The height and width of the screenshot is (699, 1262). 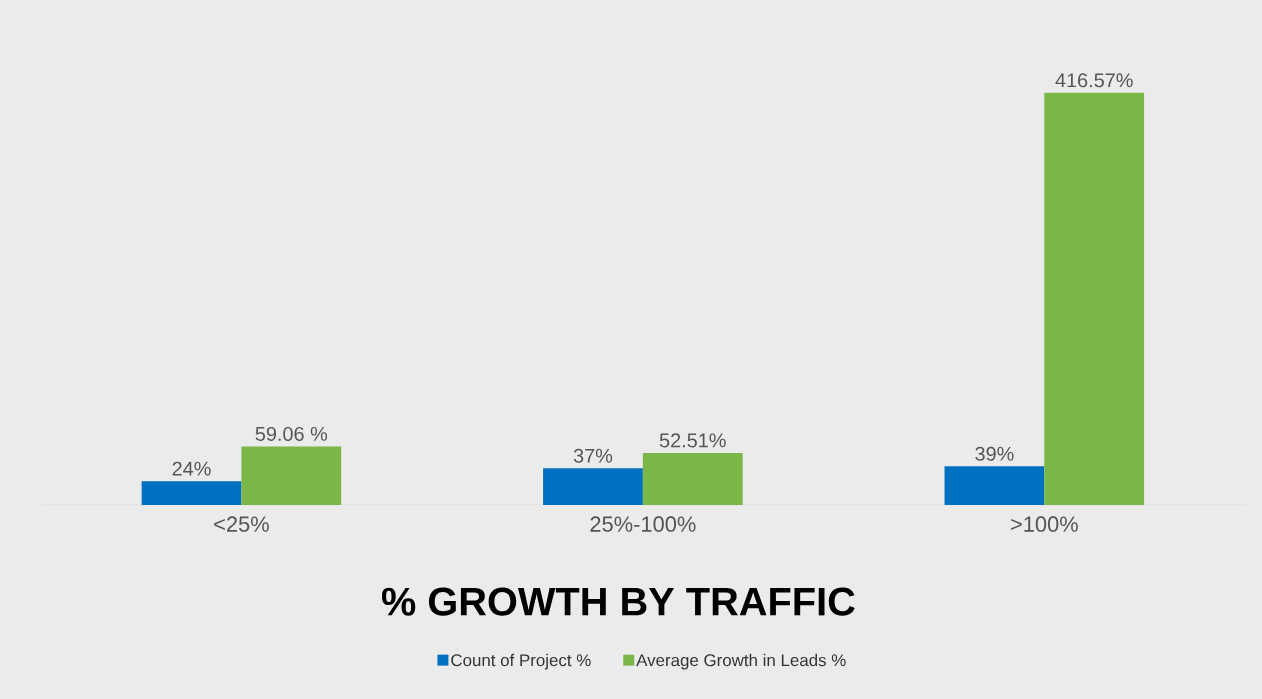 I want to click on data-label: 416.57%, so click(x=1094, y=80).